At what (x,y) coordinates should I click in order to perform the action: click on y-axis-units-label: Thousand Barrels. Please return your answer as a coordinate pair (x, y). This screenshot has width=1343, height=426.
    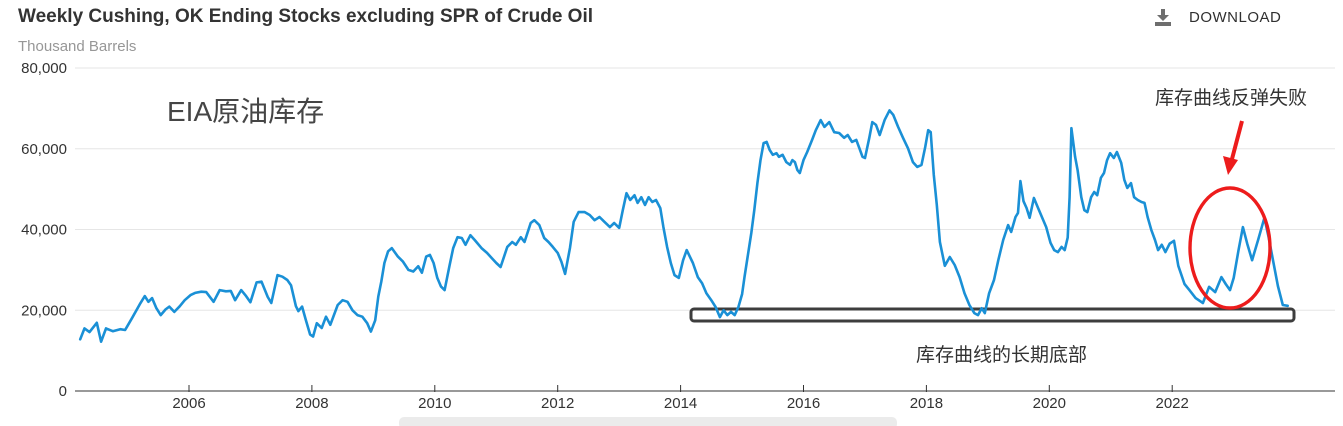
    Looking at the image, I should click on (77, 46).